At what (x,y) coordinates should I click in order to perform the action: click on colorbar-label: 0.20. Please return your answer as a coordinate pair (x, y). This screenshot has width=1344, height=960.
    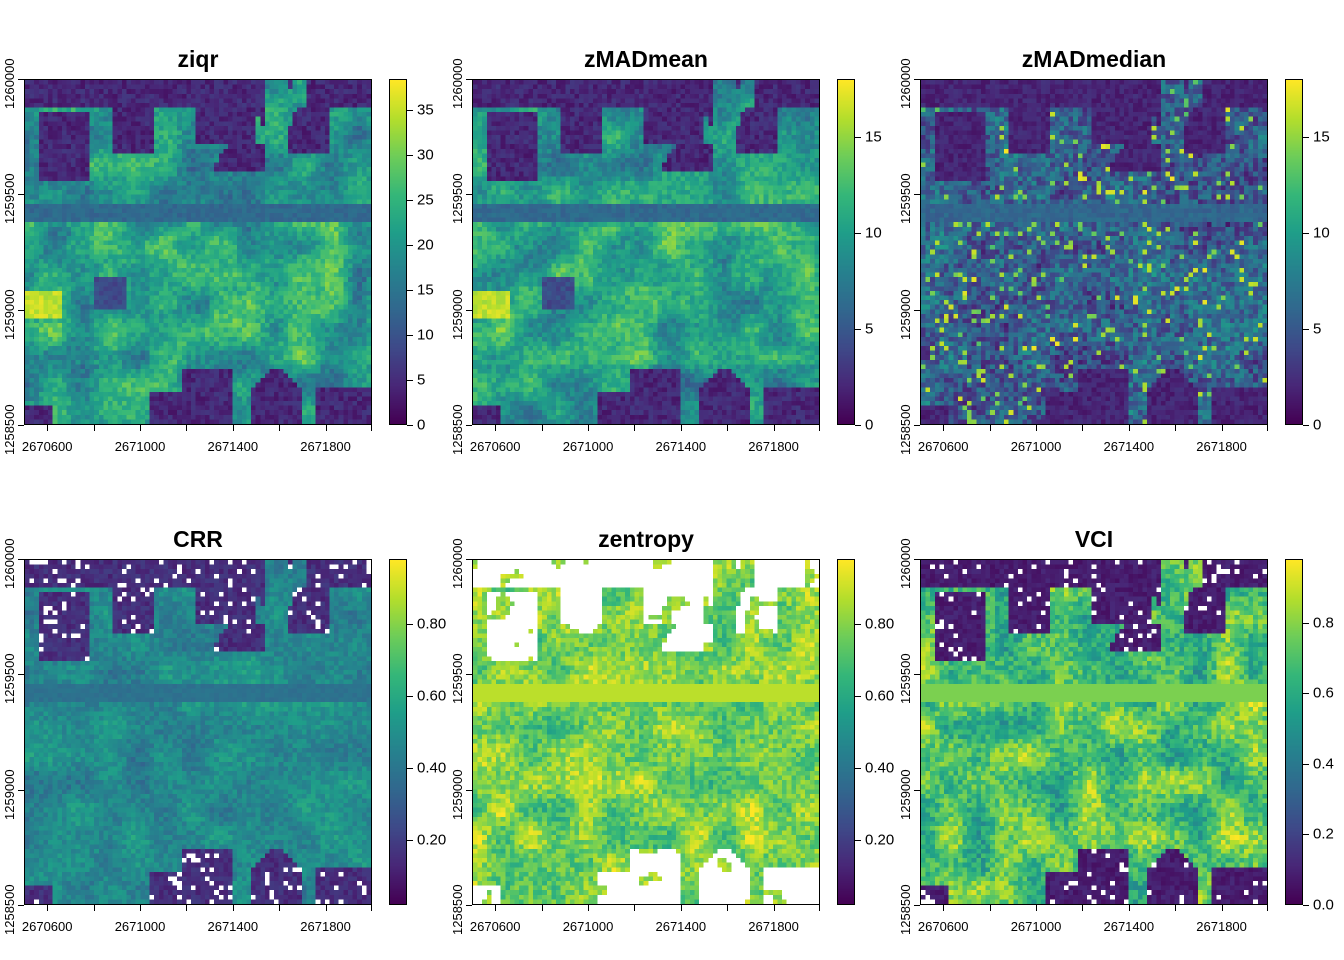
    Looking at the image, I should click on (432, 840).